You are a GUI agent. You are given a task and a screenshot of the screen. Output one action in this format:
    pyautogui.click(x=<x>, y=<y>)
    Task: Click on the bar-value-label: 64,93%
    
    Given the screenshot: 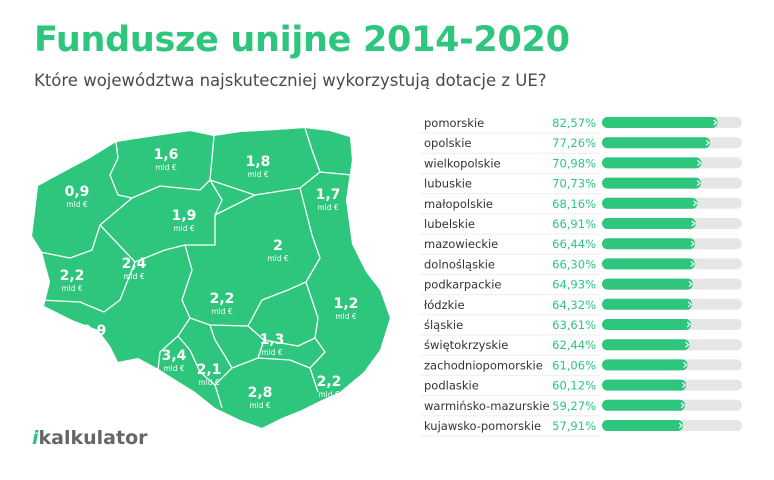 What is the action you would take?
    pyautogui.click(x=574, y=285)
    